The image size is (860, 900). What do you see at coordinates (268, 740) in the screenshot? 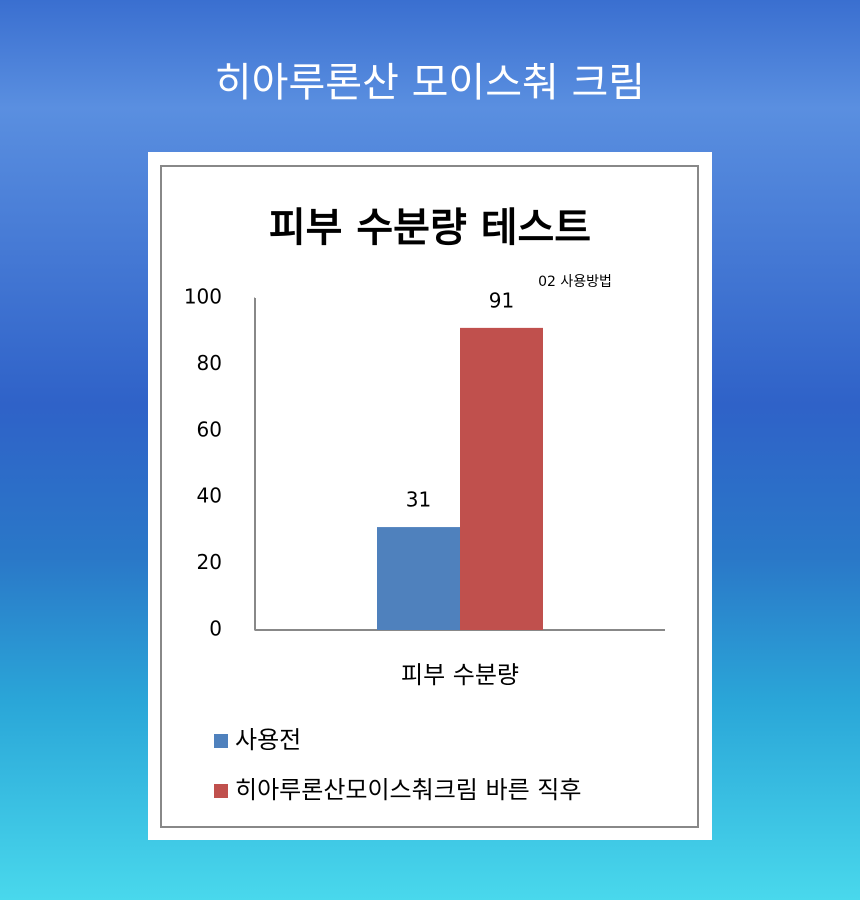
I see `legend-label: 사용전` at bounding box center [268, 740].